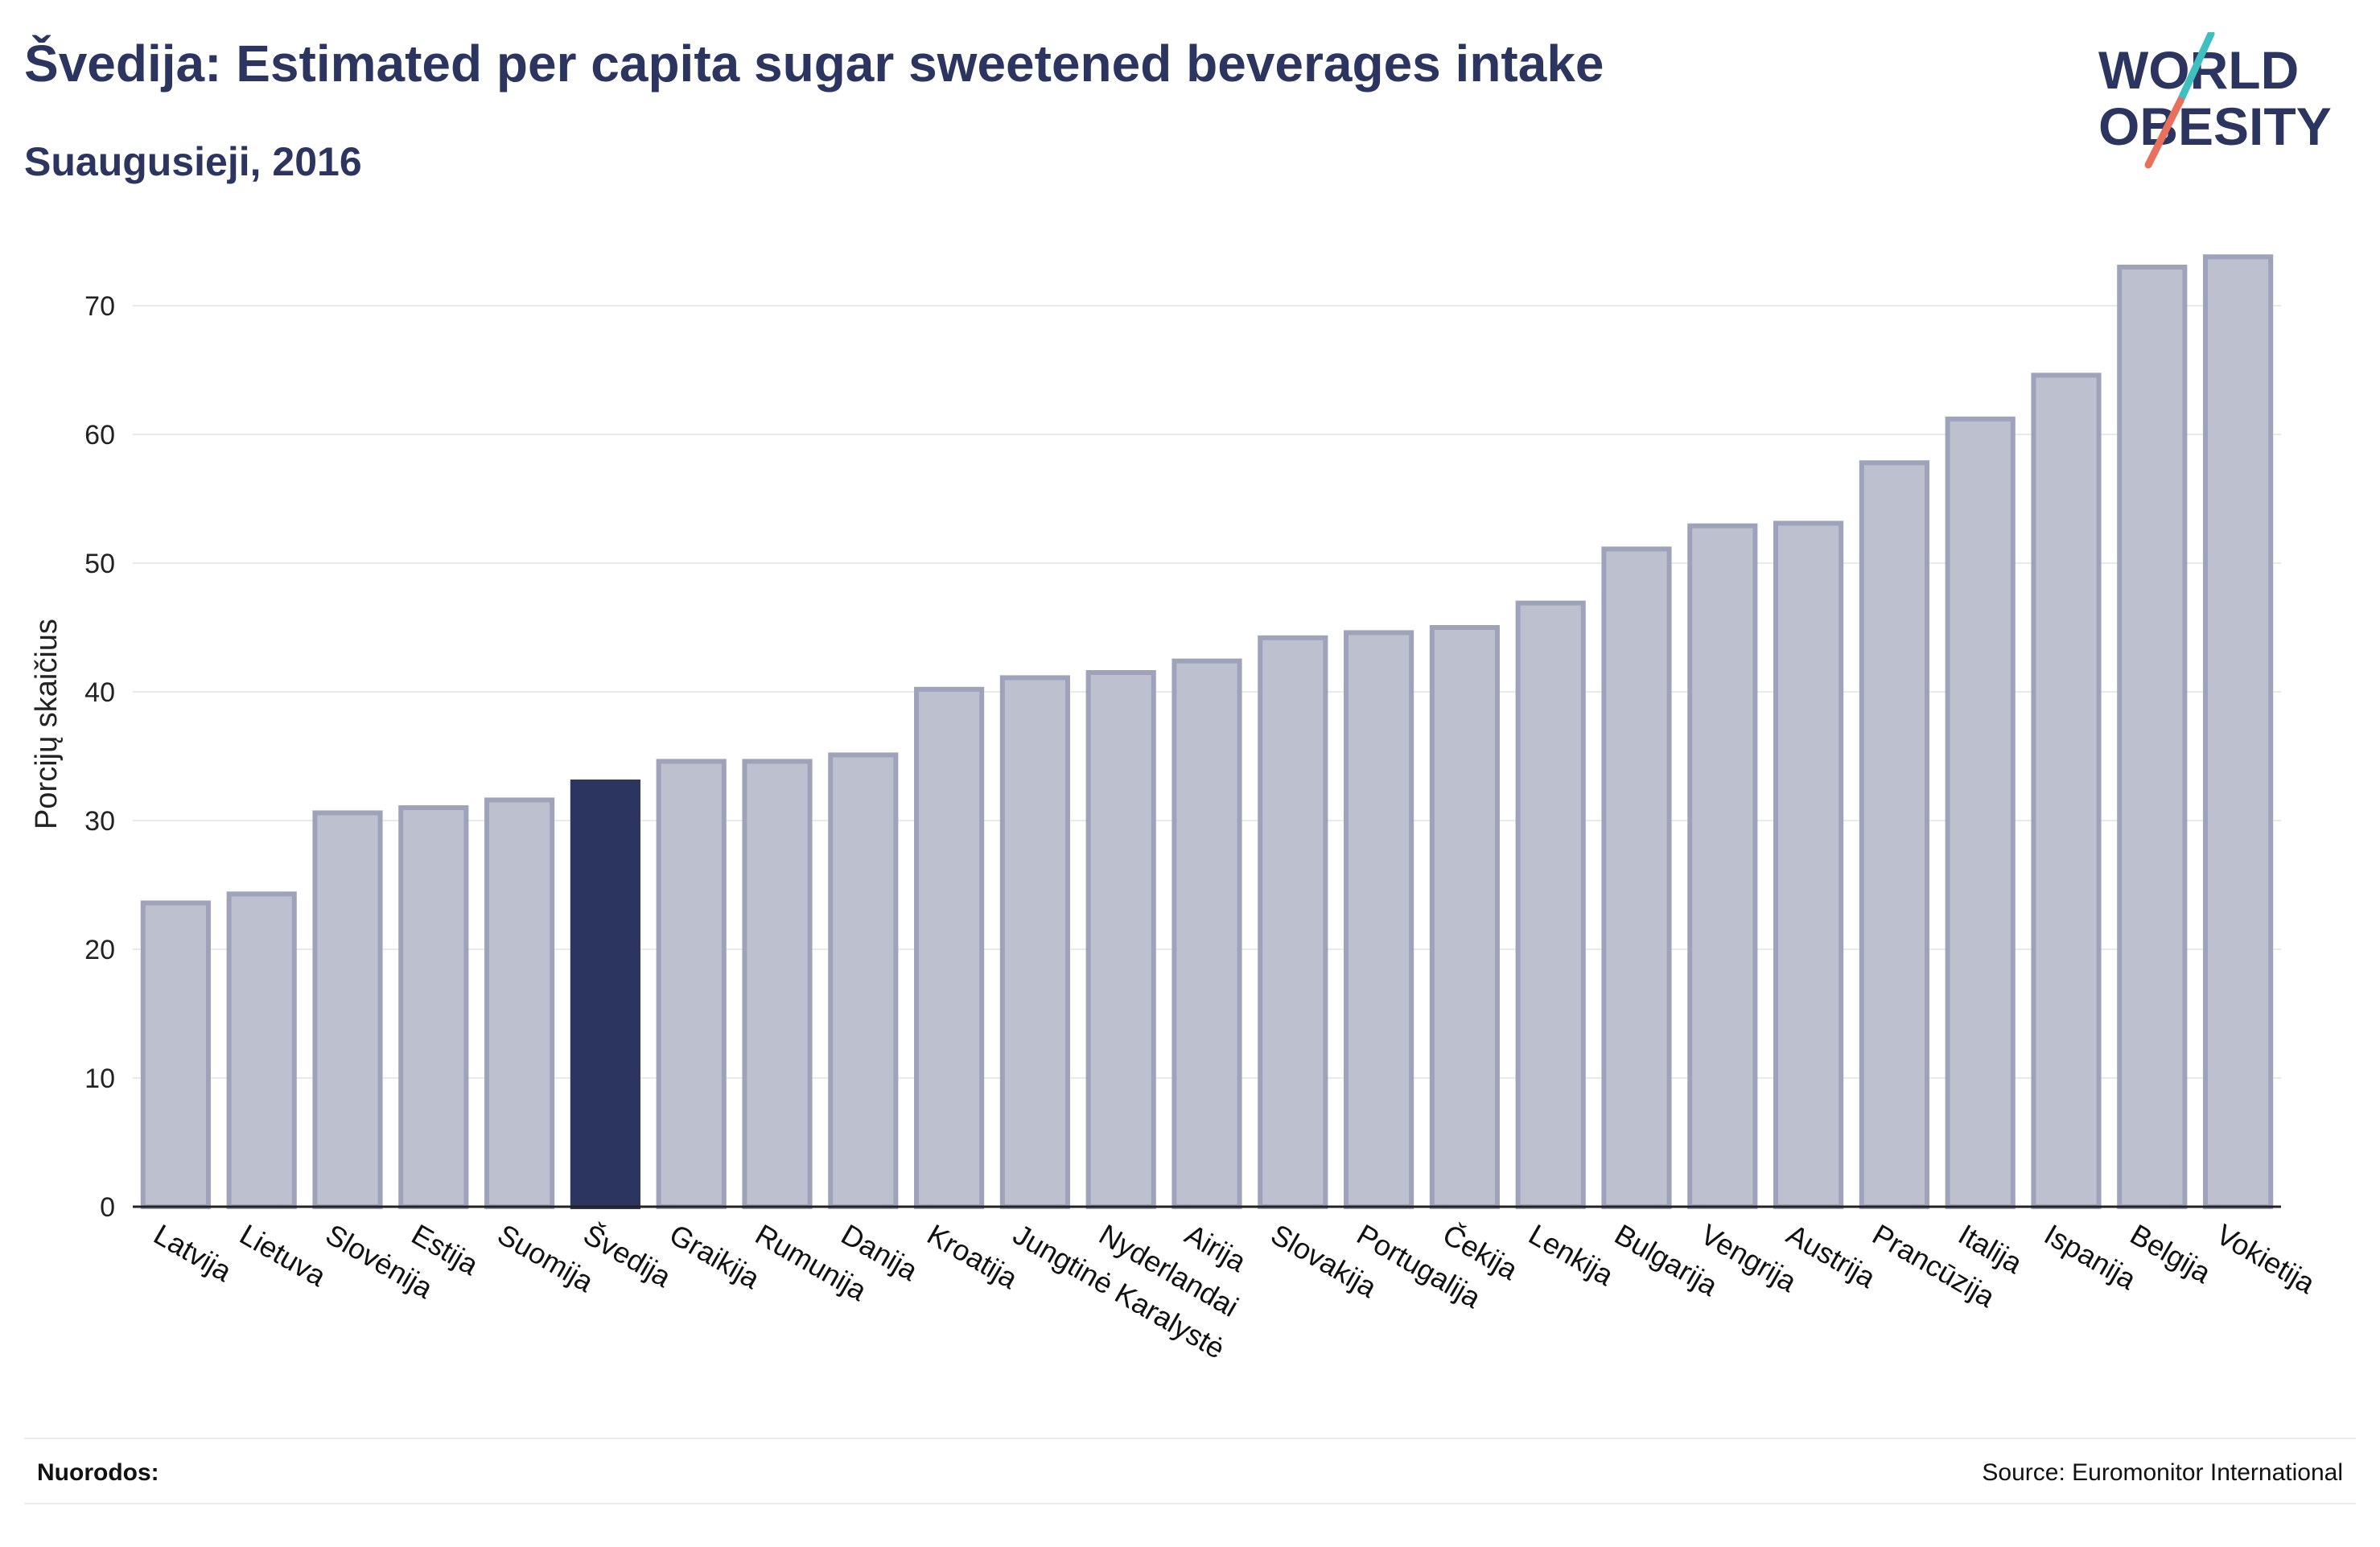  Describe the element at coordinates (715, 1256) in the screenshot. I see `x-tick-label: Graikija` at that location.